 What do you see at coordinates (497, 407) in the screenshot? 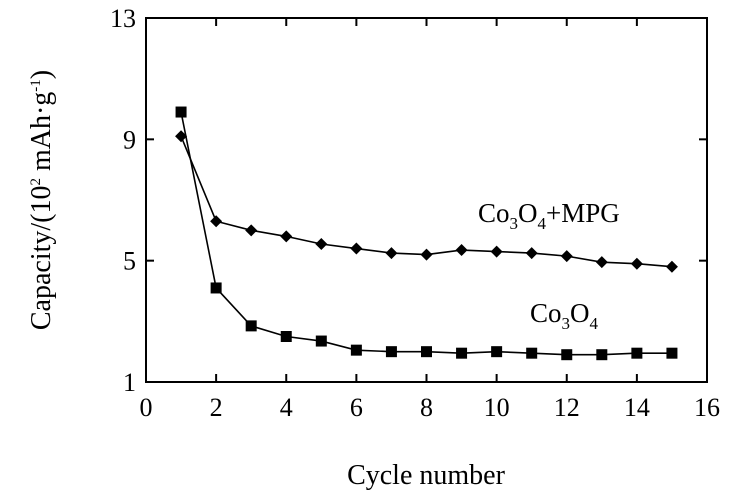
I see `x-tick-label: 10` at bounding box center [497, 407].